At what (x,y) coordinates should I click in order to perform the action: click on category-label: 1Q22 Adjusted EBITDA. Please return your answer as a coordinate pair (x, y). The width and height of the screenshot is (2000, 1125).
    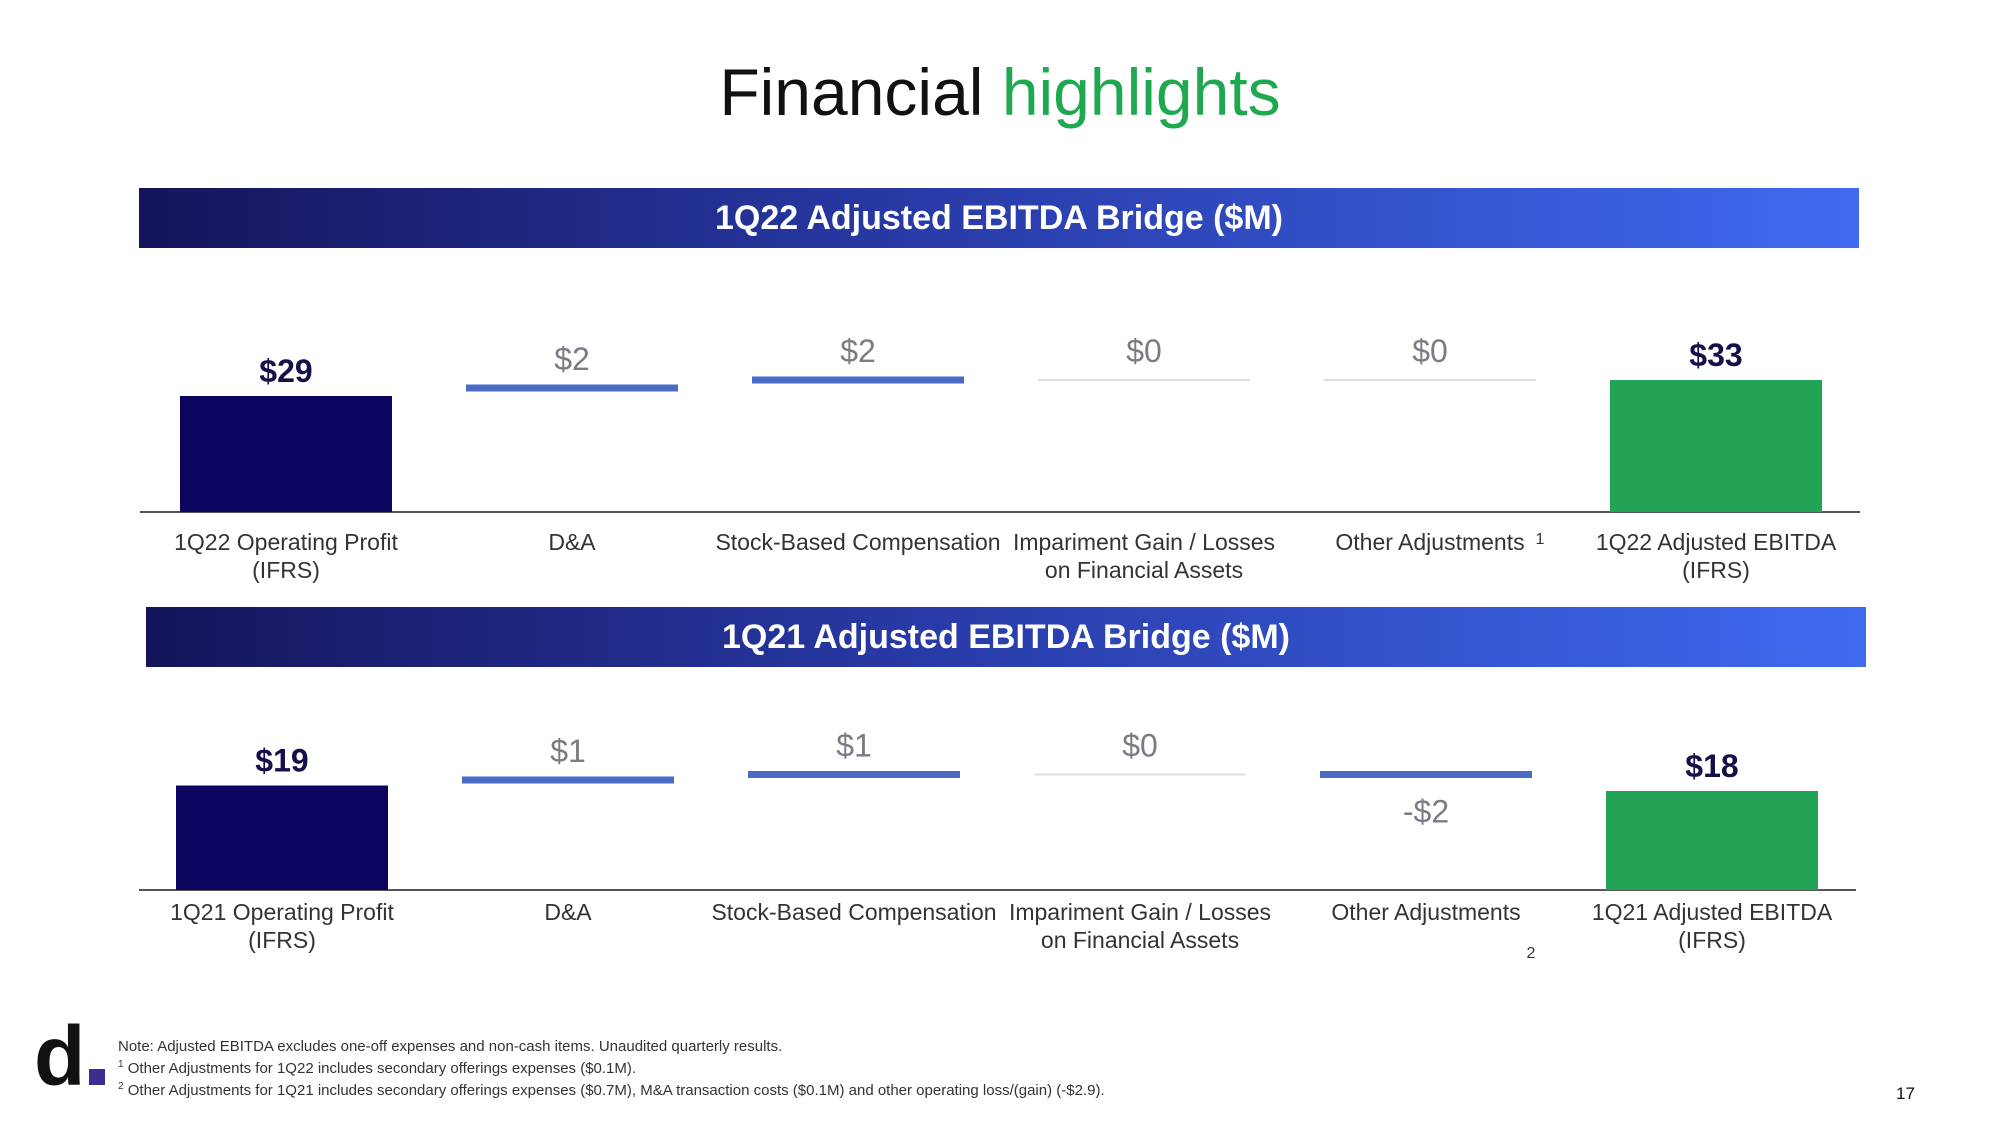
    Looking at the image, I should click on (1716, 542).